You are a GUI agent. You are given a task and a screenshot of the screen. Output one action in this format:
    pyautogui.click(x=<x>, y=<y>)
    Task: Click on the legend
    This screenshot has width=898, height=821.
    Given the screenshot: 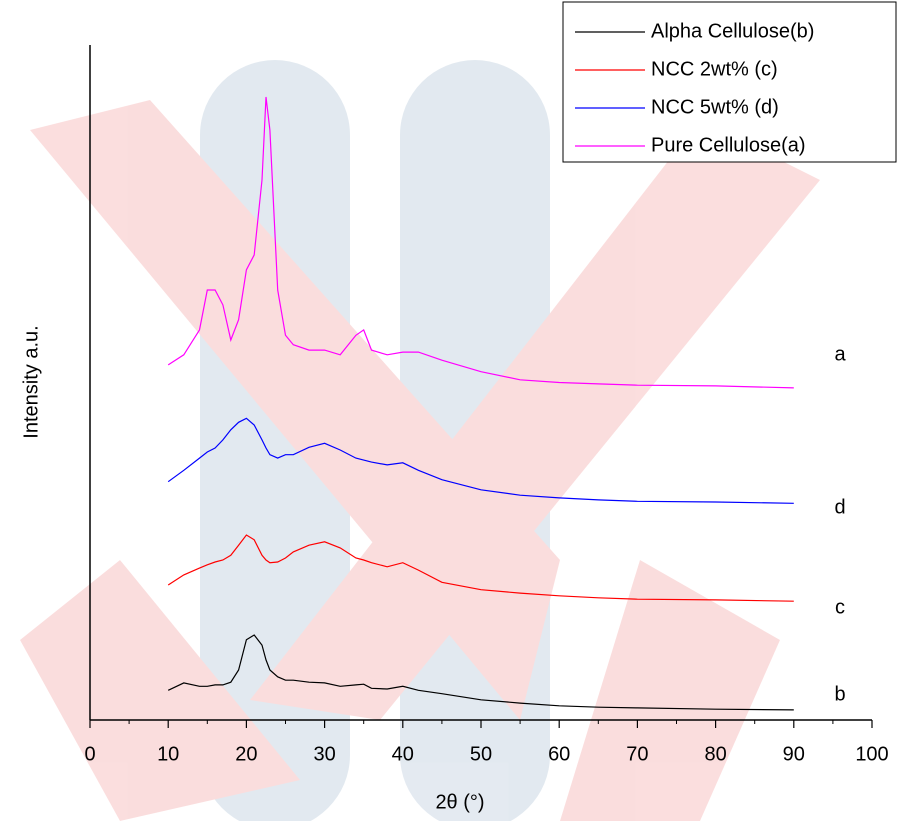 What is the action you would take?
    pyautogui.click(x=729, y=82)
    